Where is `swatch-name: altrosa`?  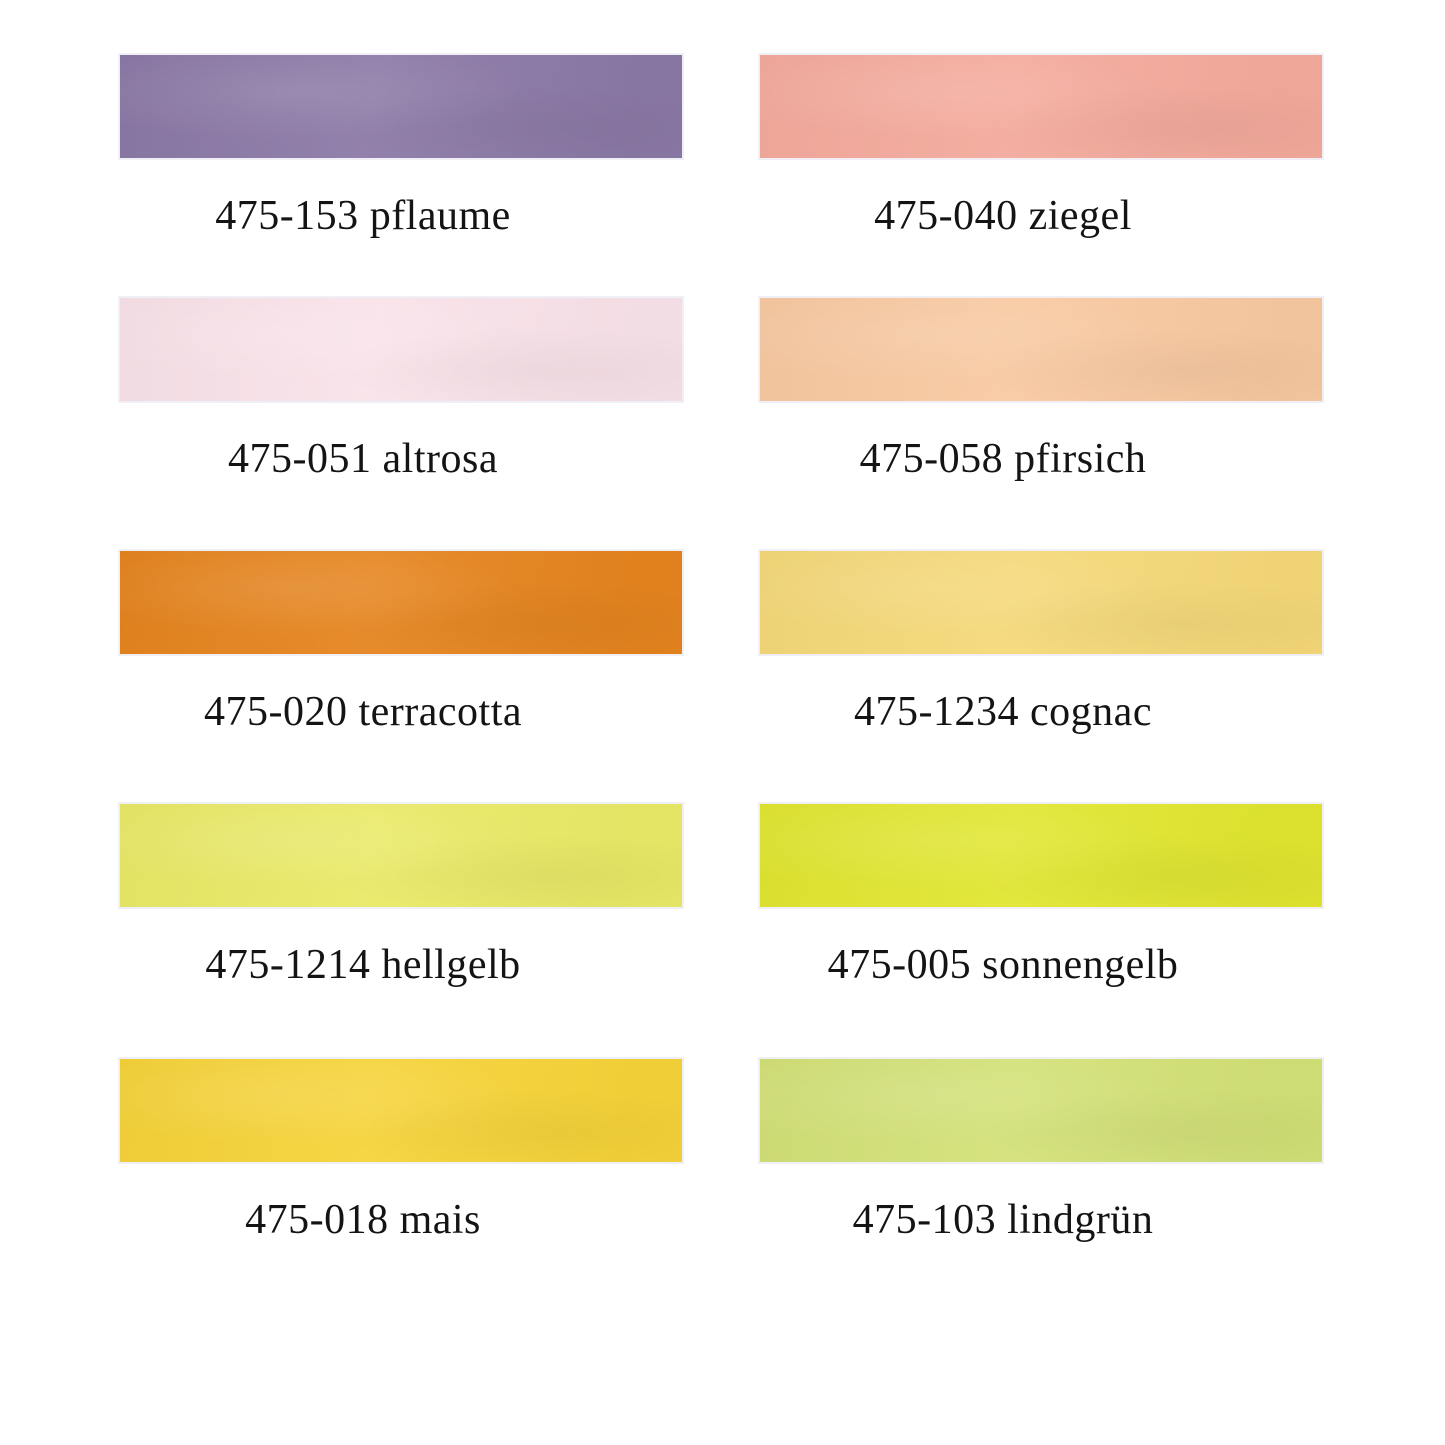
swatch-name: altrosa is located at coordinates (440, 459).